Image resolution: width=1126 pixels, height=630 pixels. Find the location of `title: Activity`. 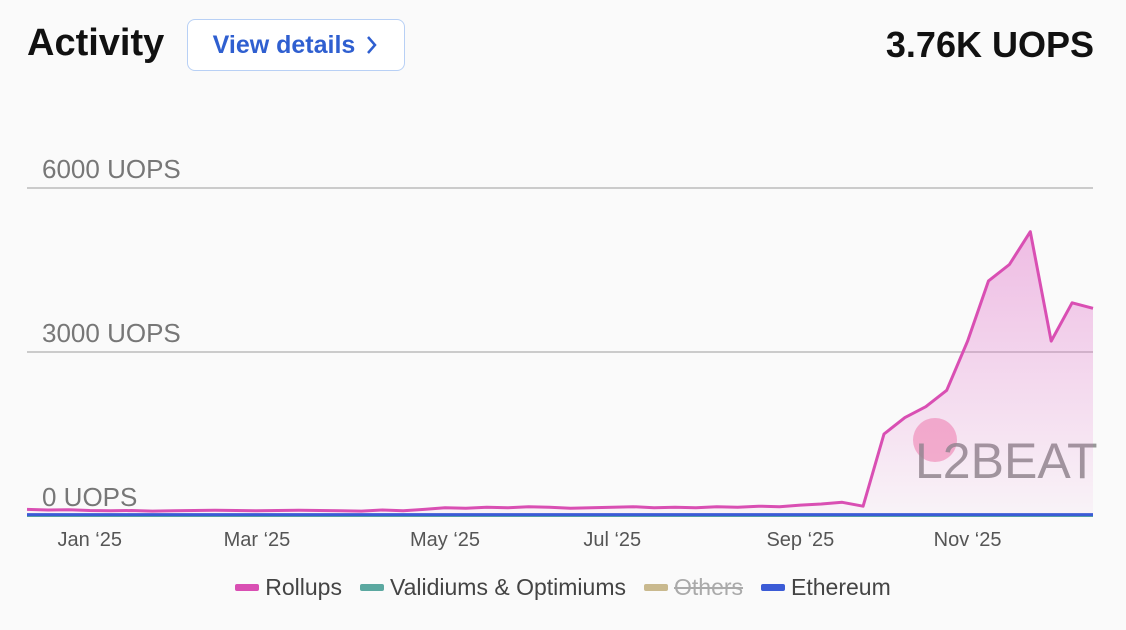

title: Activity is located at coordinates (96, 43).